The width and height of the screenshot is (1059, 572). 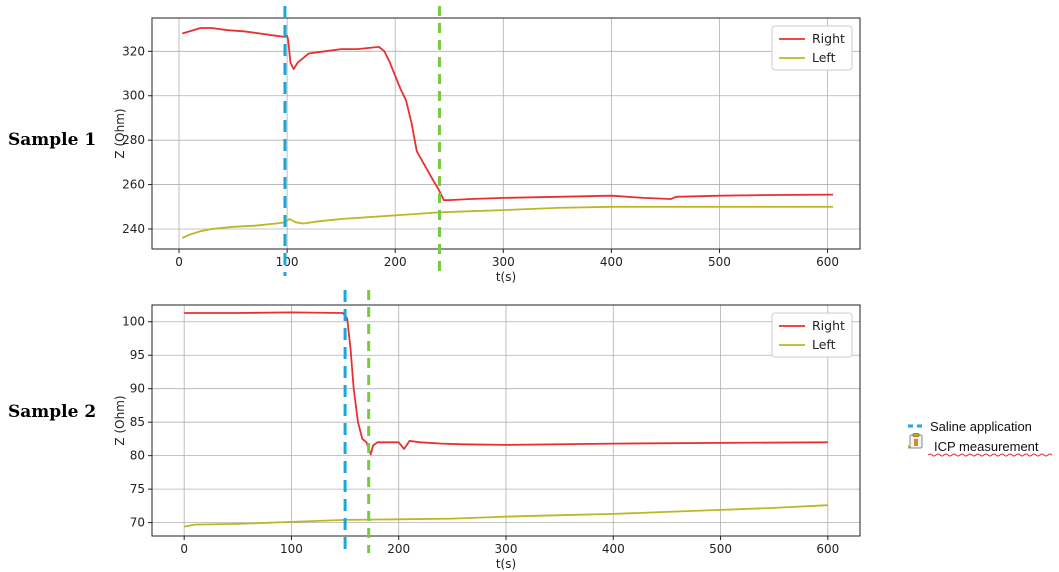 What do you see at coordinates (916, 441) in the screenshot?
I see `clipboard-icon` at bounding box center [916, 441].